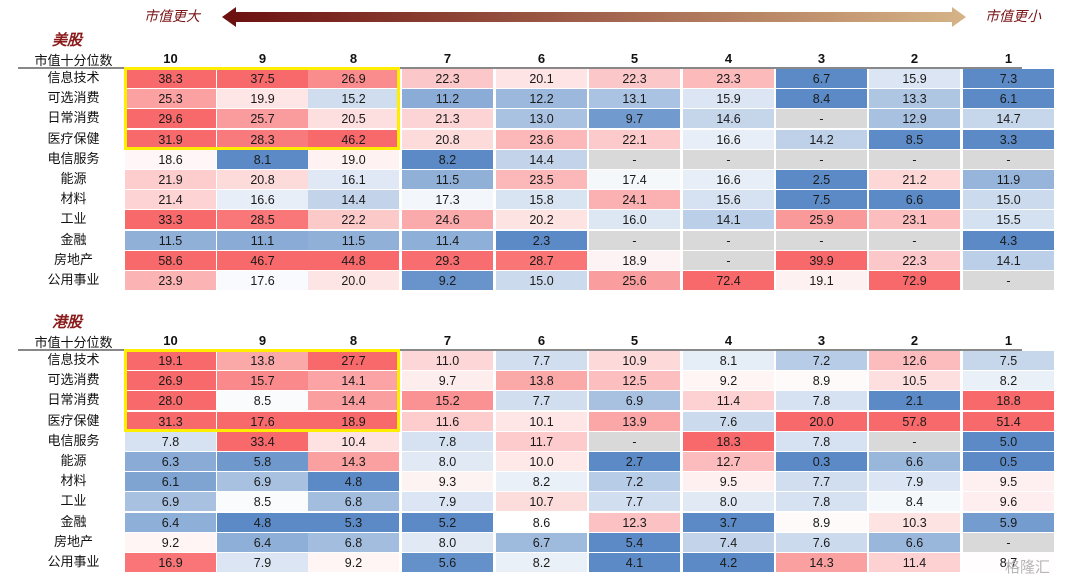 This screenshot has height=583, width=1080. I want to click on heatmap-cell: 2.5, so click(821, 179).